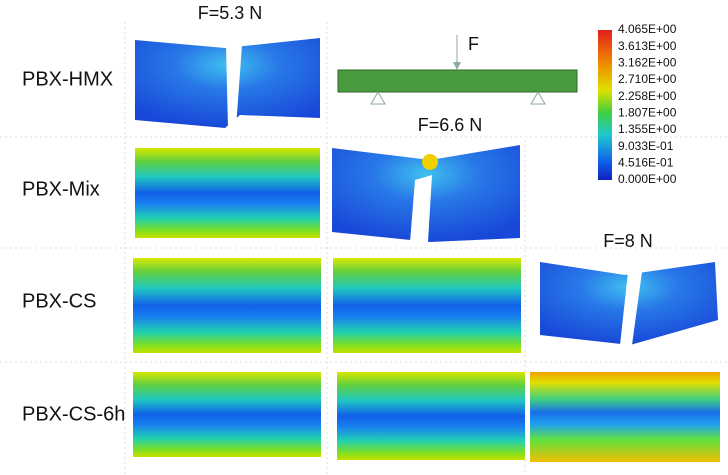  I want to click on row-label: PBX-Mix, so click(61, 189).